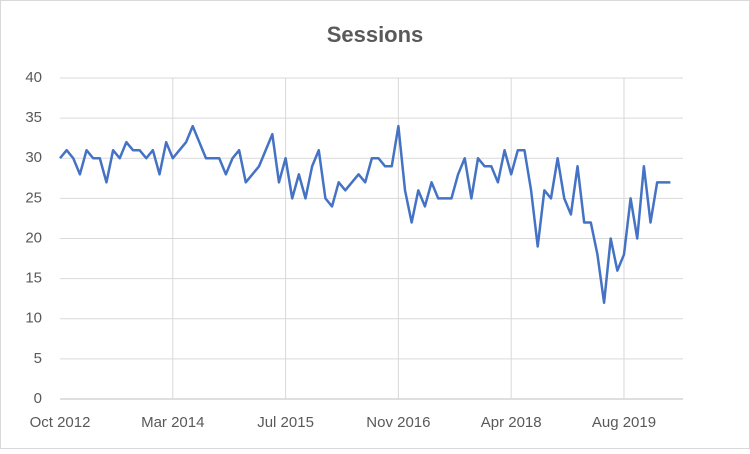 The height and width of the screenshot is (454, 750). What do you see at coordinates (33, 77) in the screenshot?
I see `y-tick-label: 40` at bounding box center [33, 77].